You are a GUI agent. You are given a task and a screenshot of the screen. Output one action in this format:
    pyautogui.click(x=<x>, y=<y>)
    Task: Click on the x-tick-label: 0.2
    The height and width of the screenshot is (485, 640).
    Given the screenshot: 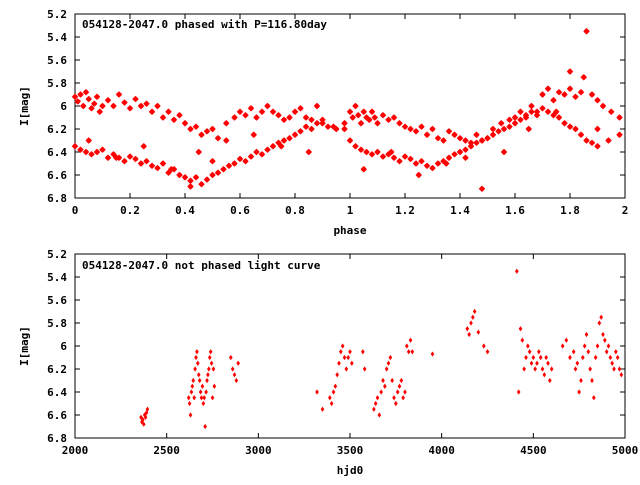 What is the action you would take?
    pyautogui.click(x=130, y=210)
    